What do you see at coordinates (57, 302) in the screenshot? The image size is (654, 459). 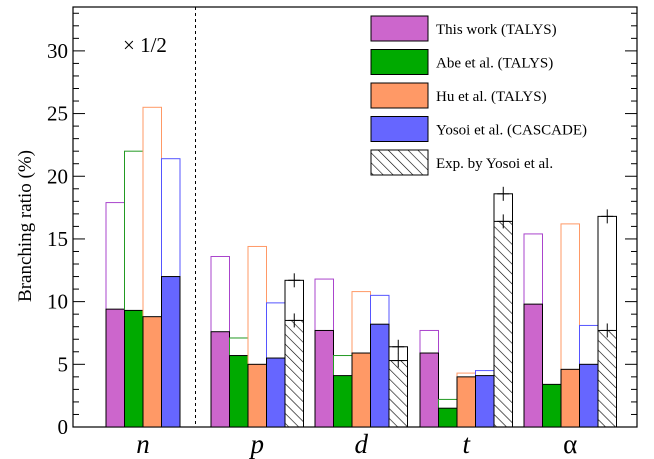 I see `y-tick-label: 10` at bounding box center [57, 302].